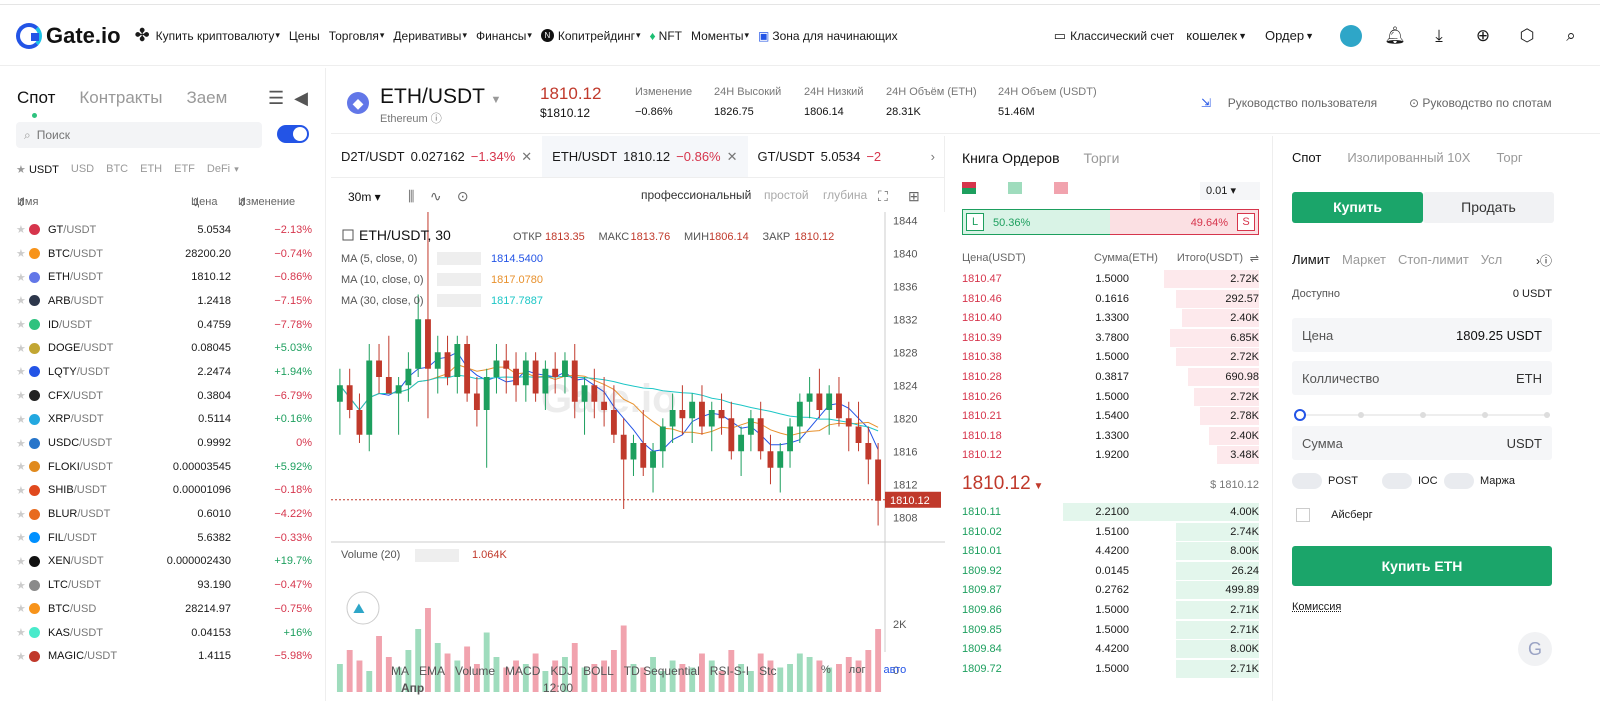  What do you see at coordinates (819, 156) in the screenshot?
I see `pair-tab: GT/USDT 5.0534 −2` at bounding box center [819, 156].